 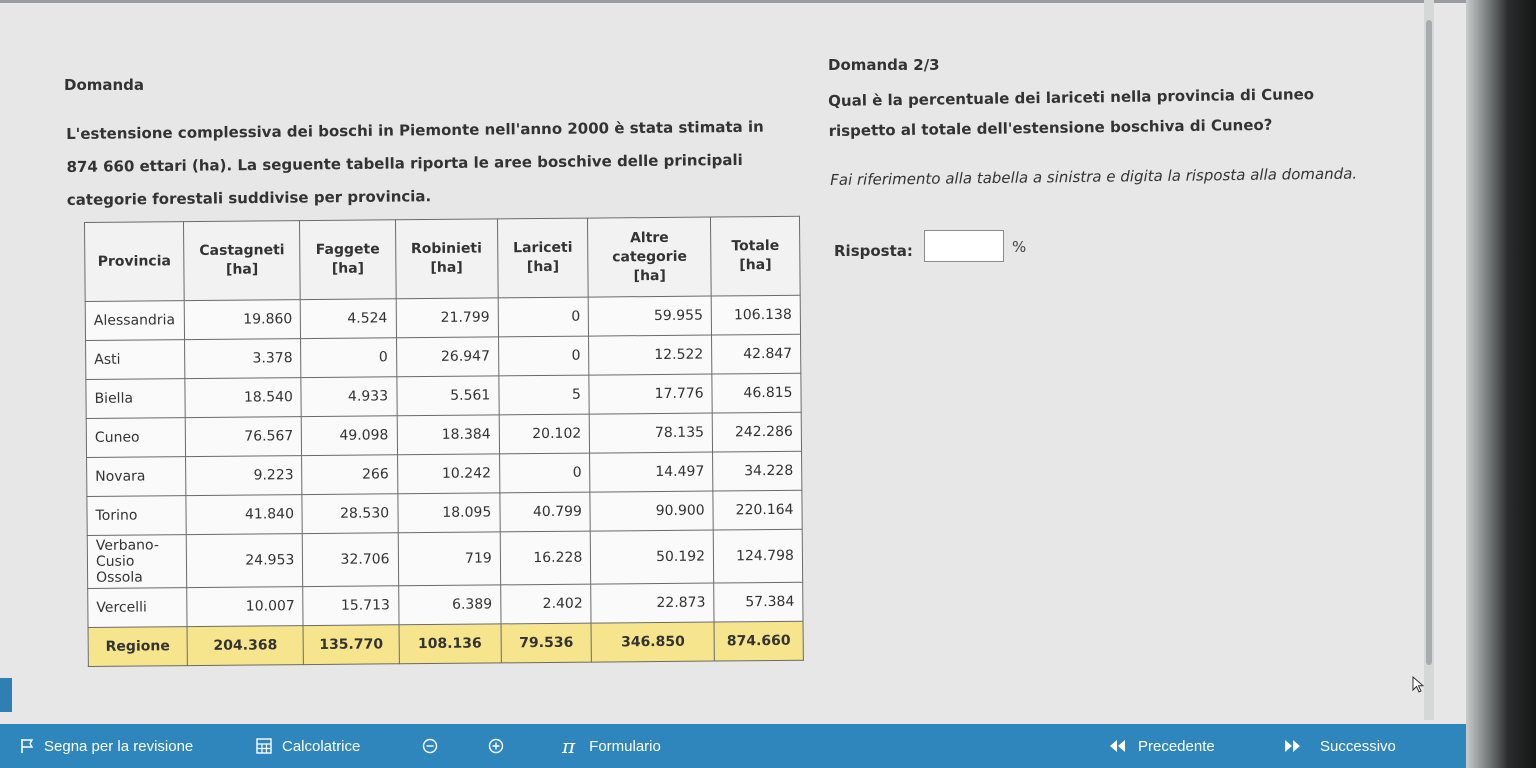 I want to click on next-label: Successivo, so click(x=1358, y=746).